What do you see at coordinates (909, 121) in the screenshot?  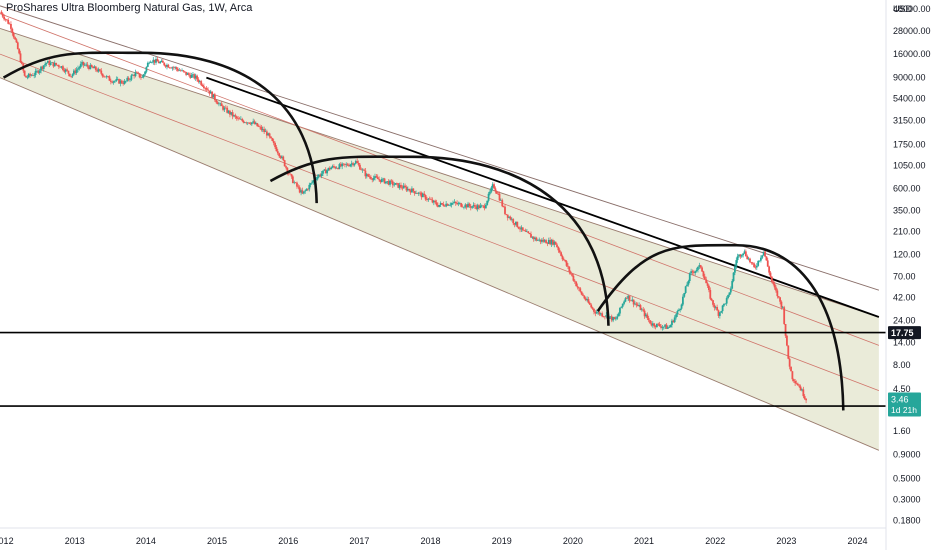 I see `y-tick-label: 3150.00` at bounding box center [909, 121].